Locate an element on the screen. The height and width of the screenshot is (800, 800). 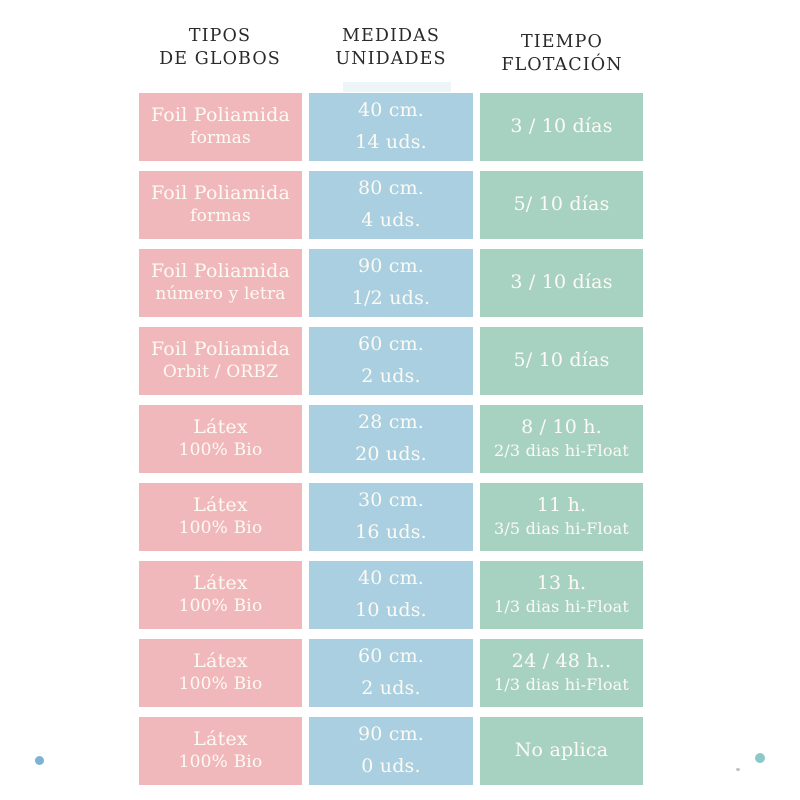
decor-speck is located at coordinates (738, 769).